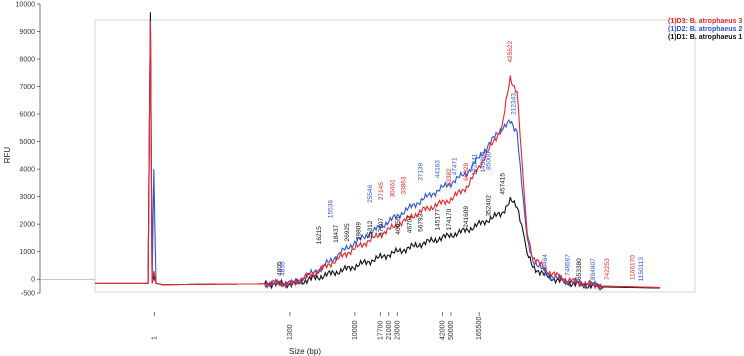  I want to click on peak-label: 37139, so click(421, 171).